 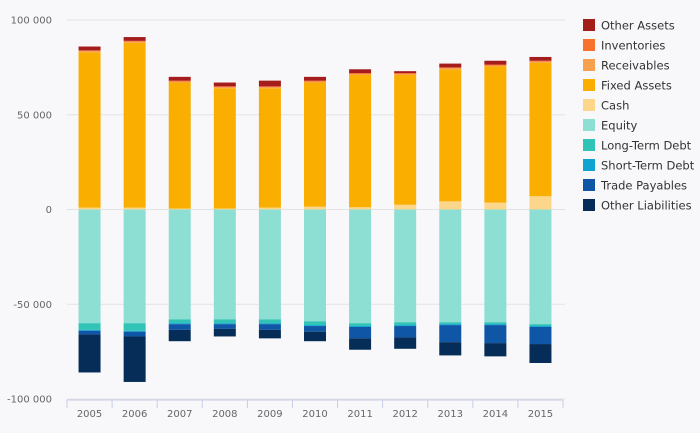 I want to click on legend-item: Other Liabilities, so click(x=637, y=206).